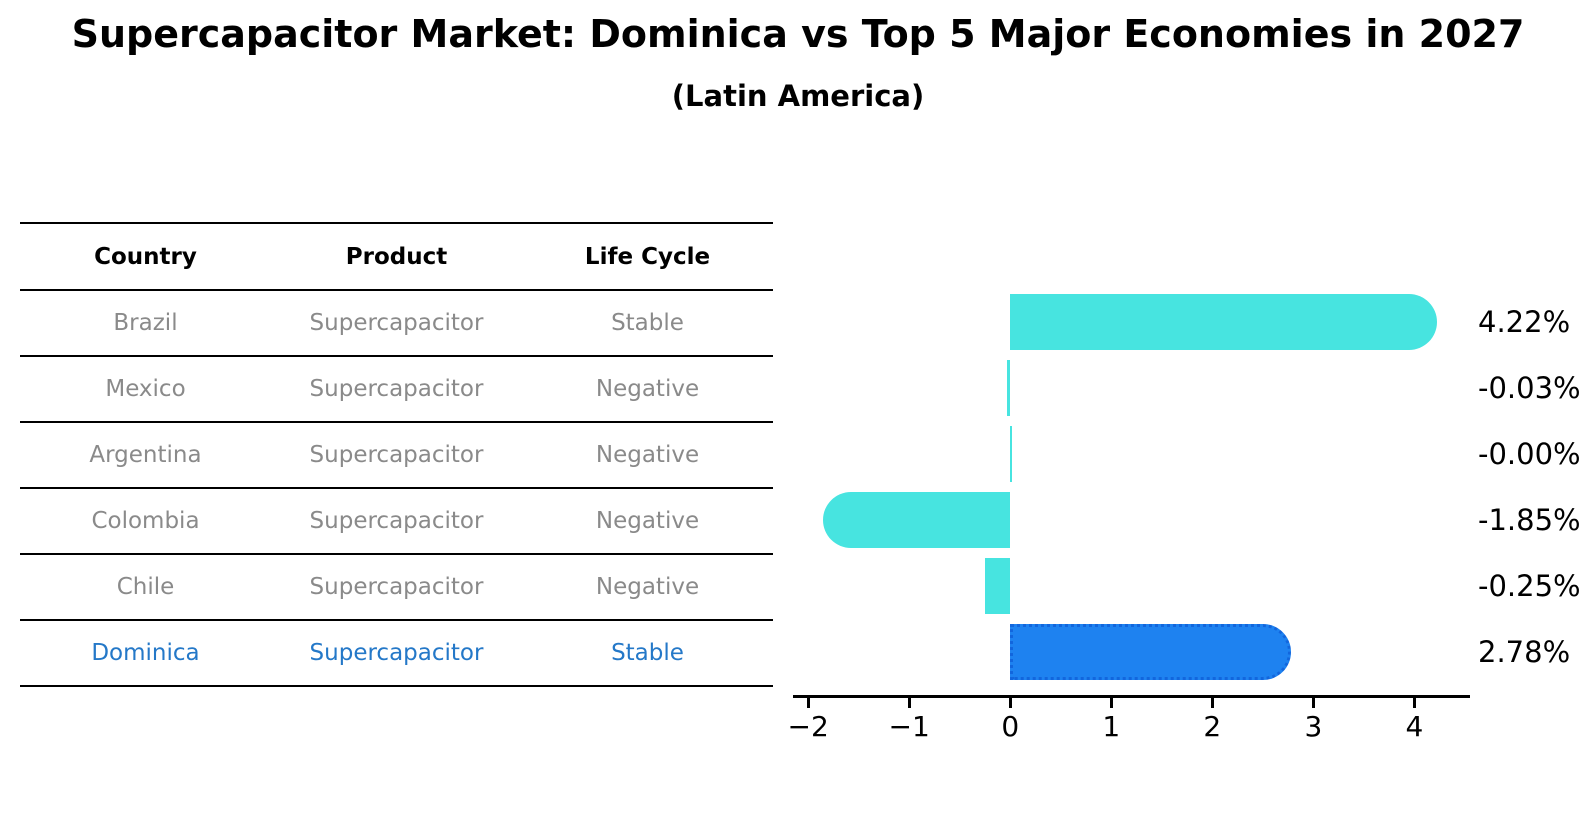  I want to click on cell-country: Brazil, so click(145, 323).